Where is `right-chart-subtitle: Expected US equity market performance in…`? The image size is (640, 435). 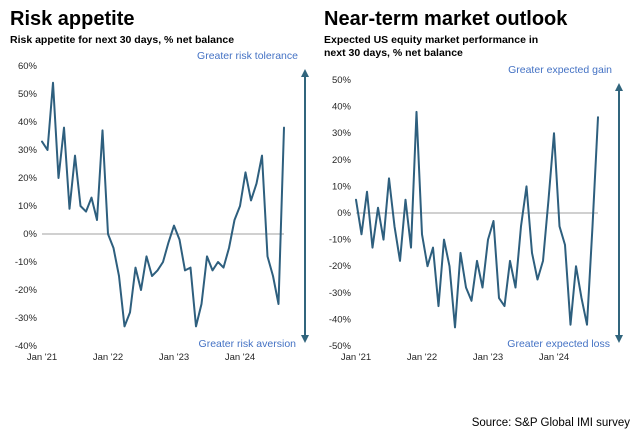 right-chart-subtitle: Expected US equity market performance in… is located at coordinates (431, 46).